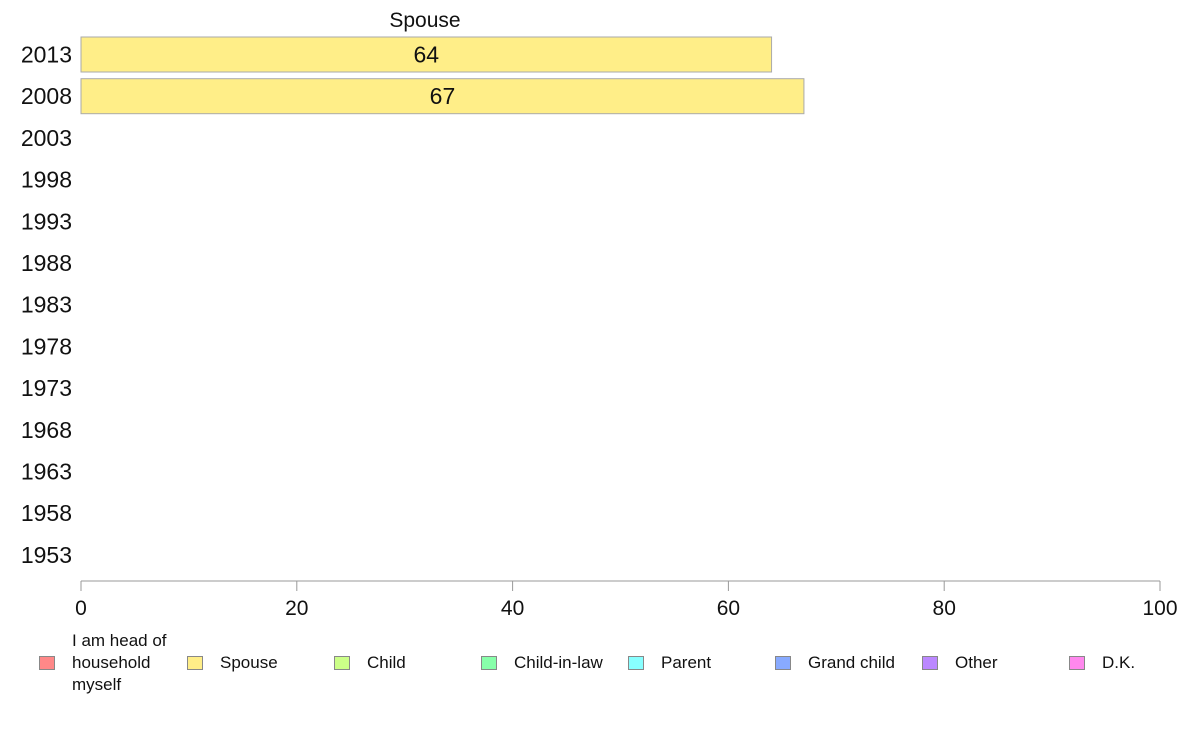 The height and width of the screenshot is (736, 1188). Describe the element at coordinates (46, 513) in the screenshot. I see `y-tick-label: 1958` at that location.